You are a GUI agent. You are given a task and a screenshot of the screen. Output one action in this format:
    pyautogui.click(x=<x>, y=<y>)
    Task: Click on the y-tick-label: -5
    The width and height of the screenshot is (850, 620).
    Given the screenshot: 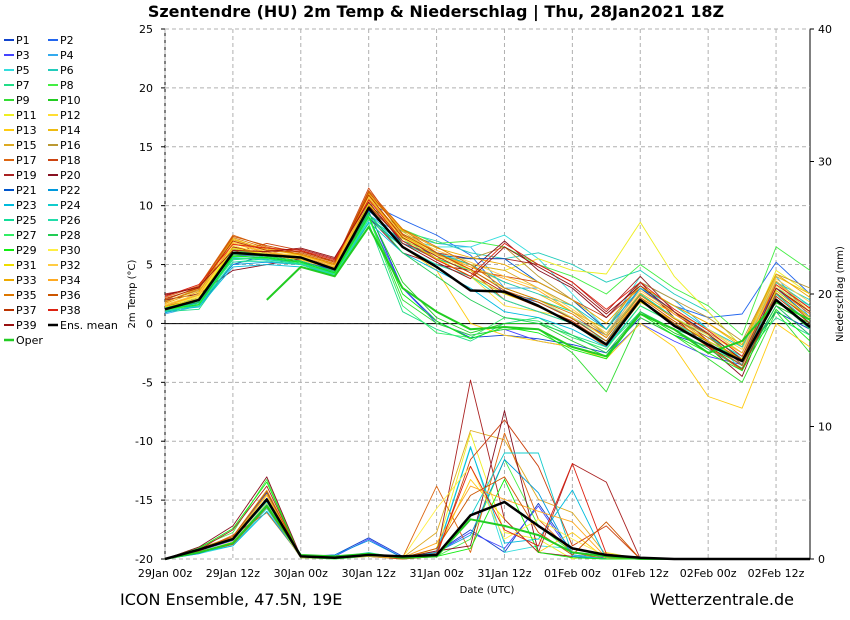 What is the action you would take?
    pyautogui.click(x=147, y=382)
    